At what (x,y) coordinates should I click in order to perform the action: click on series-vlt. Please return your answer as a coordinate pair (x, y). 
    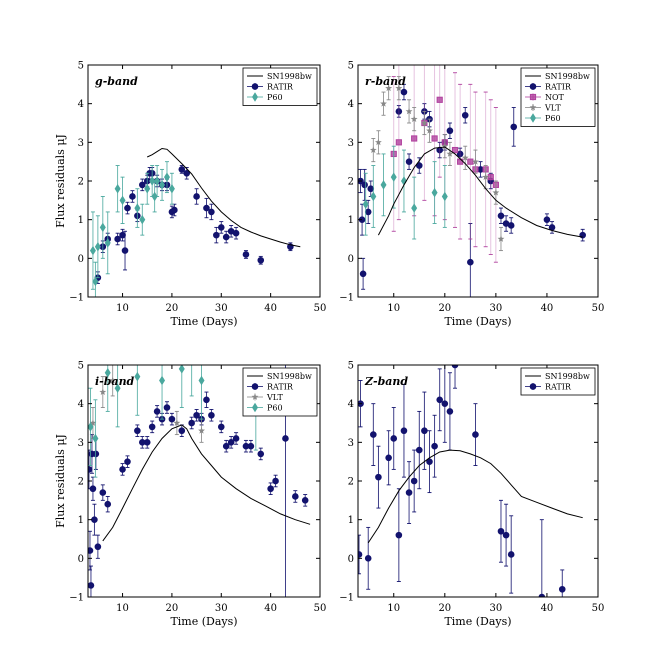
    Looking at the image, I should click on (147, 404).